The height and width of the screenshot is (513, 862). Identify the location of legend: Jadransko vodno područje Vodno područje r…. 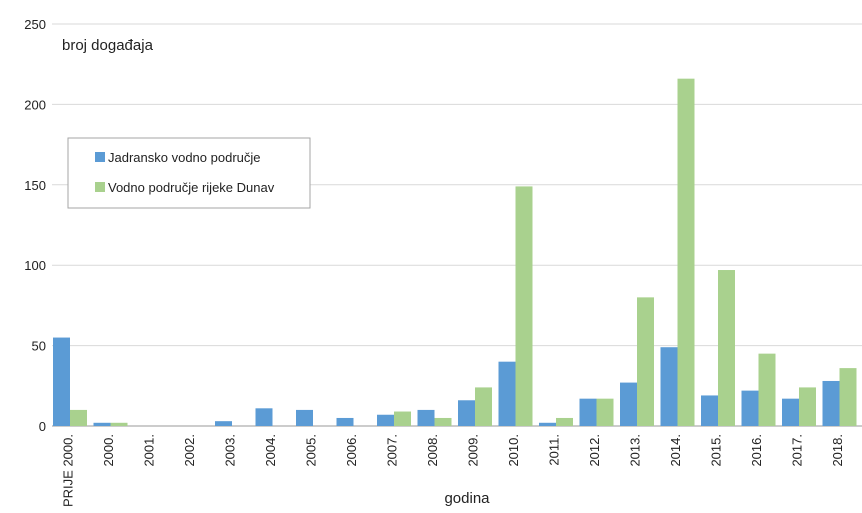
(189, 173).